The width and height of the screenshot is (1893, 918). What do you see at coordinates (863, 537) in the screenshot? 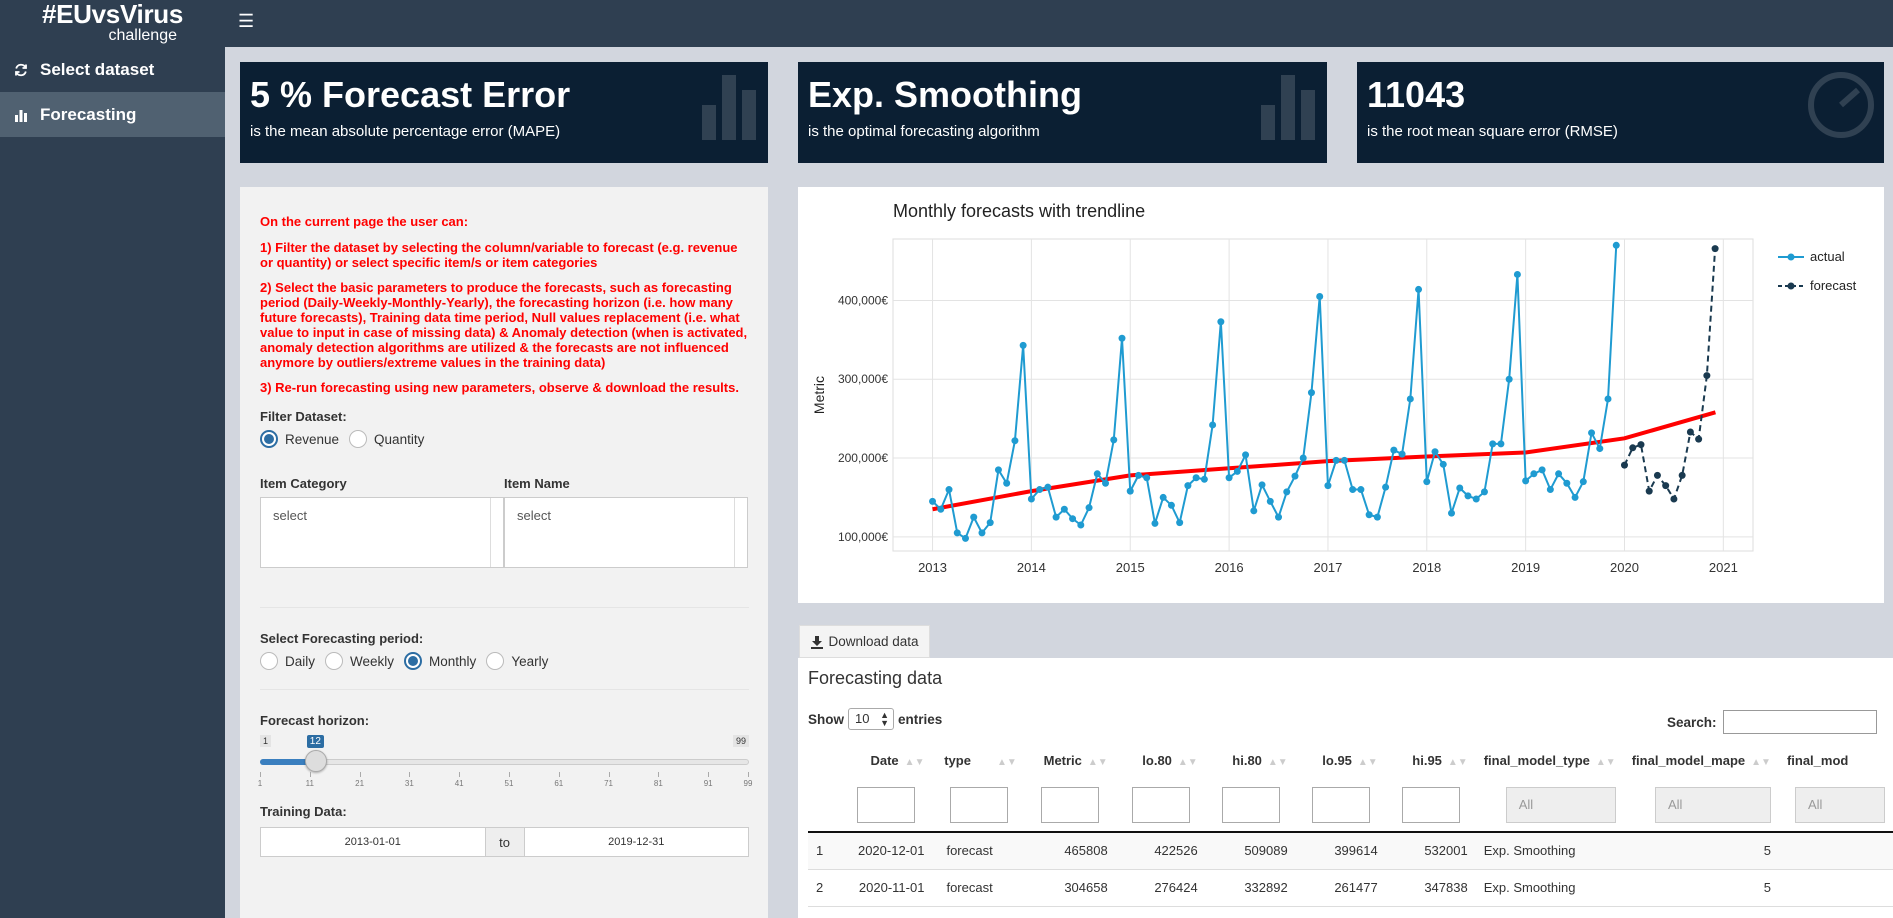
I see `y-tick-label: 100,000€` at bounding box center [863, 537].